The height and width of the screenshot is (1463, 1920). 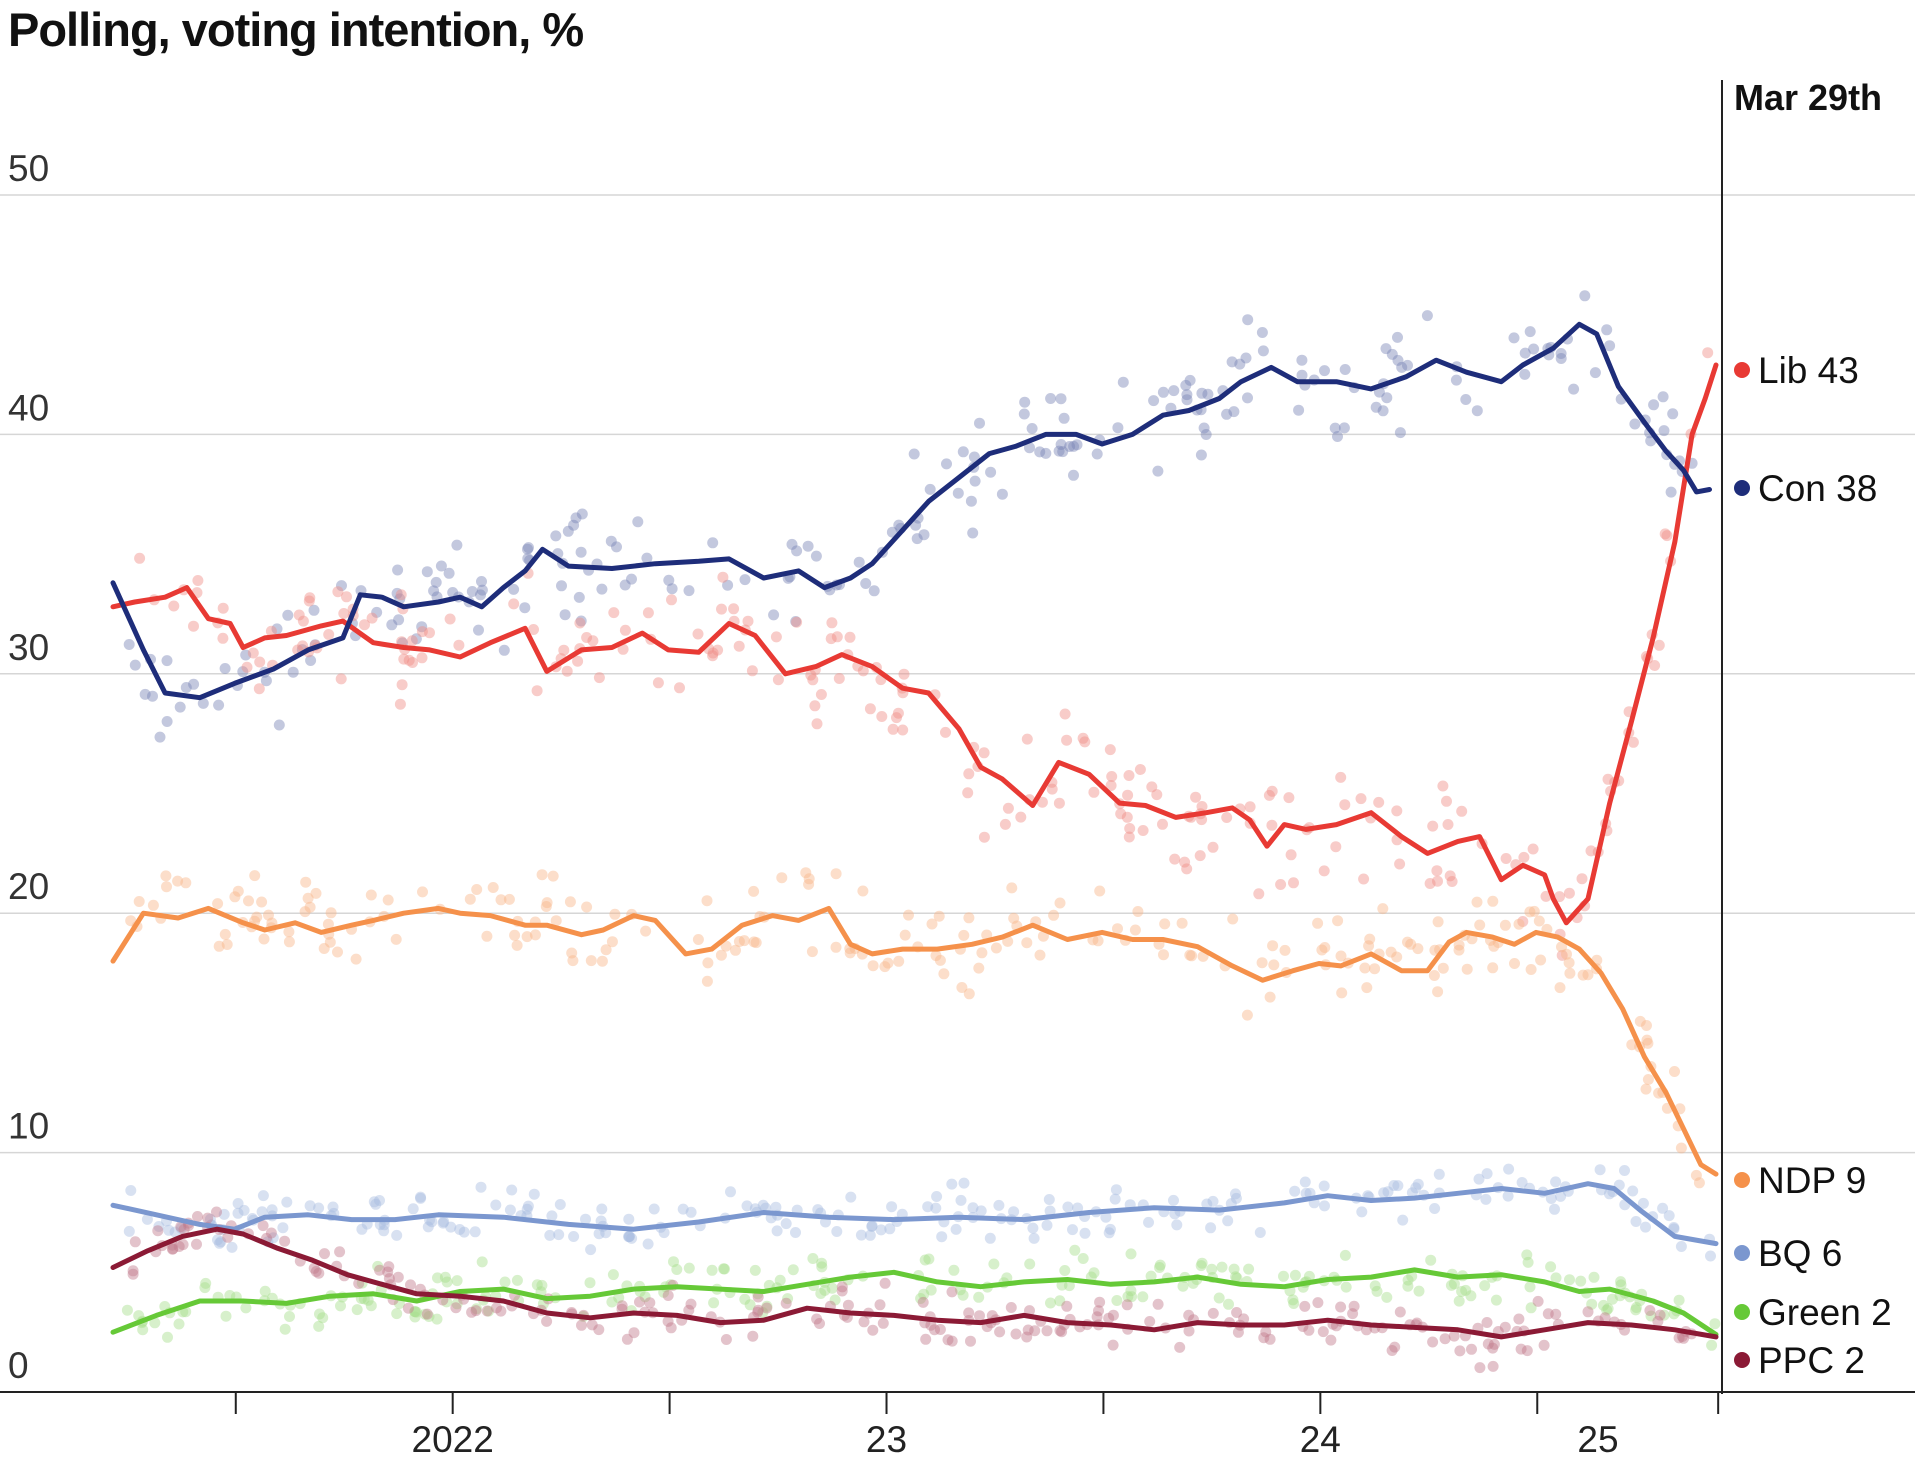 I want to click on end-label-bq: BQ 6, so click(x=1788, y=1253).